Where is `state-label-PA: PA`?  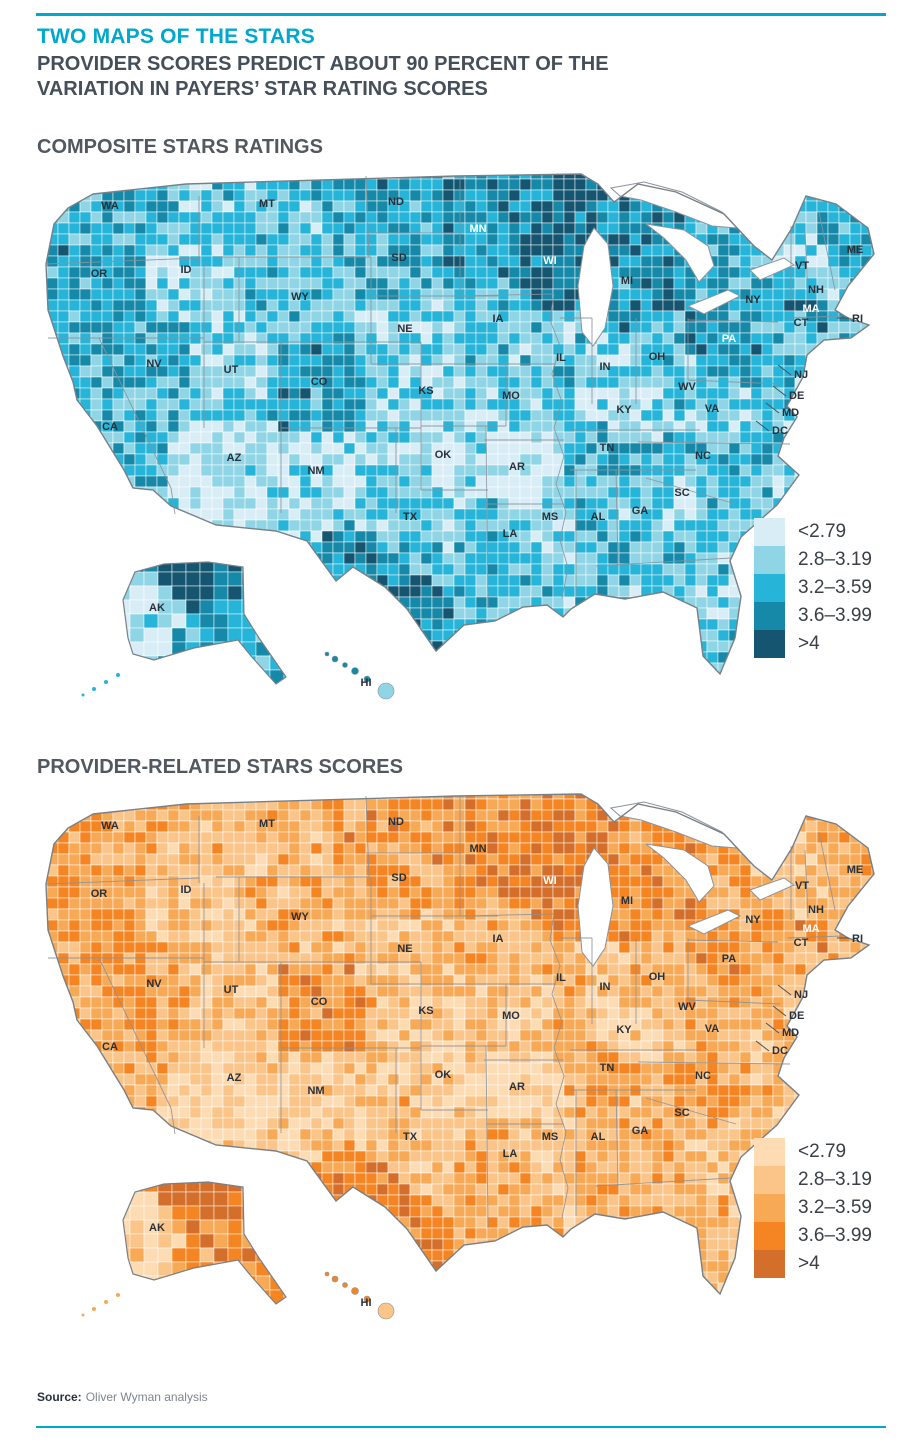 state-label-PA: PA is located at coordinates (729, 339).